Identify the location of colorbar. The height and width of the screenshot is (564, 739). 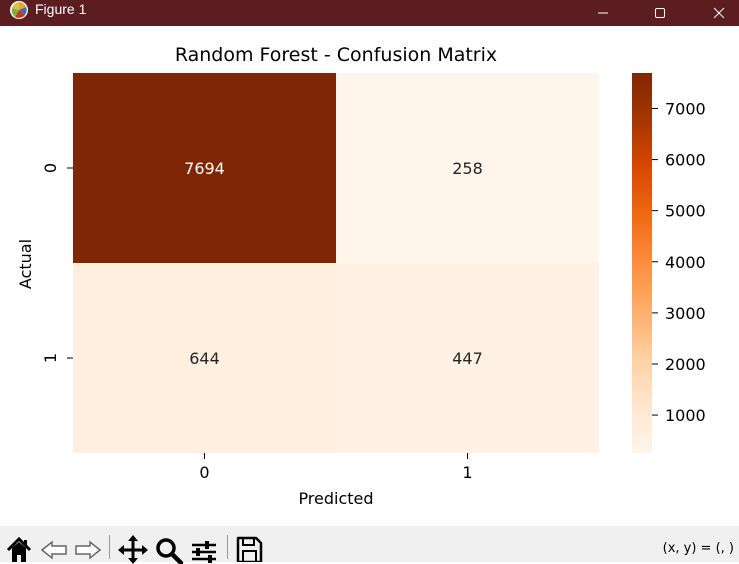
(642, 263).